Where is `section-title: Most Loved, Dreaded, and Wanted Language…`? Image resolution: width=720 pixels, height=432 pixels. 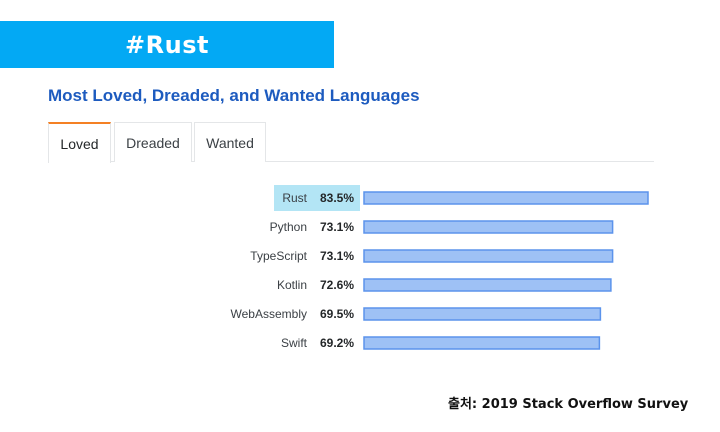
section-title: Most Loved, Dreaded, and Wanted Language… is located at coordinates (234, 95).